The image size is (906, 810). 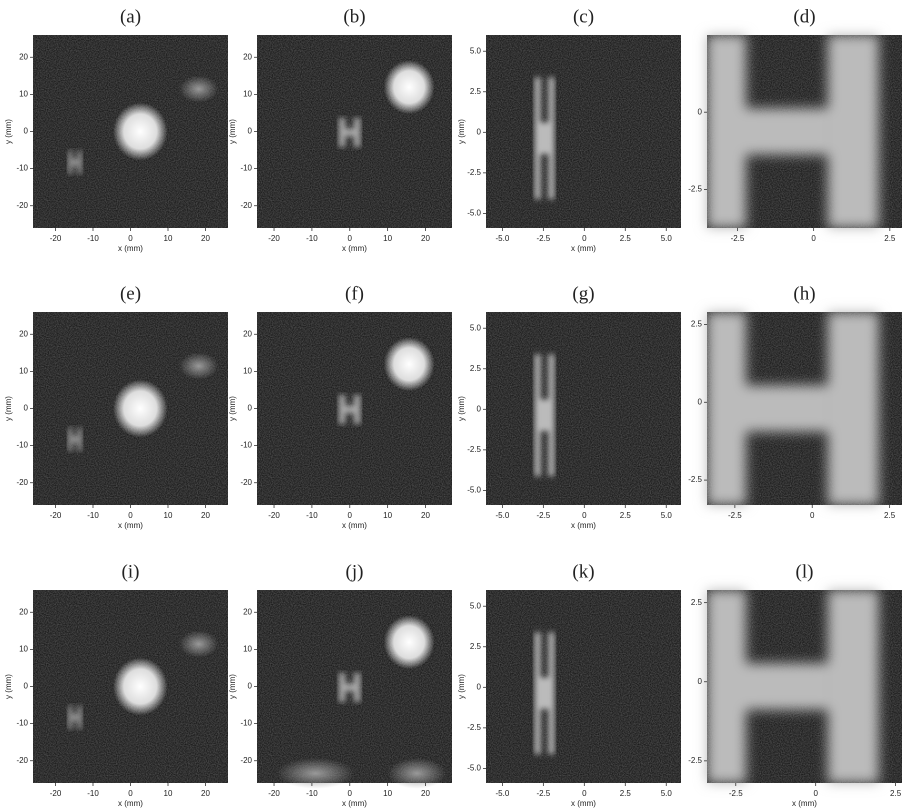 I want to click on panel-label: (g), so click(x=583, y=293).